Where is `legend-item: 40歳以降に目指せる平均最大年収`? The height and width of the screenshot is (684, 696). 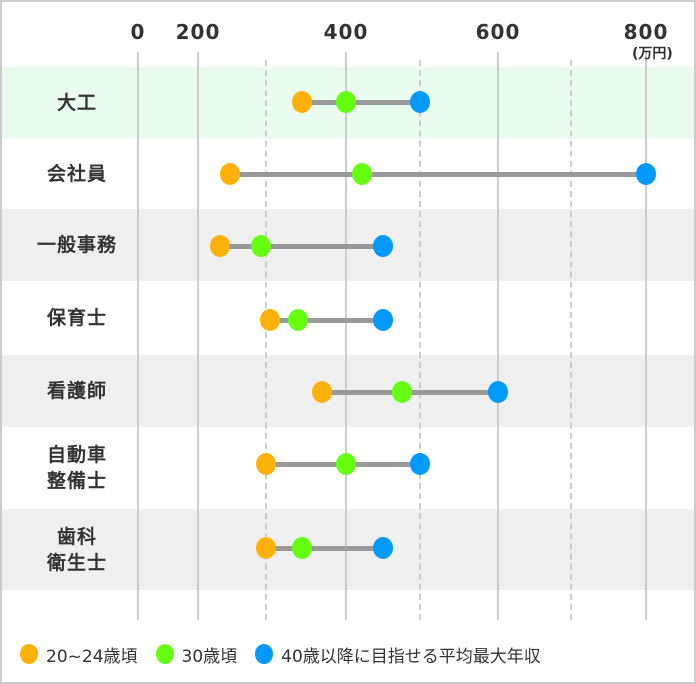 legend-item: 40歳以降に目指せる平均最大年収 is located at coordinates (398, 654).